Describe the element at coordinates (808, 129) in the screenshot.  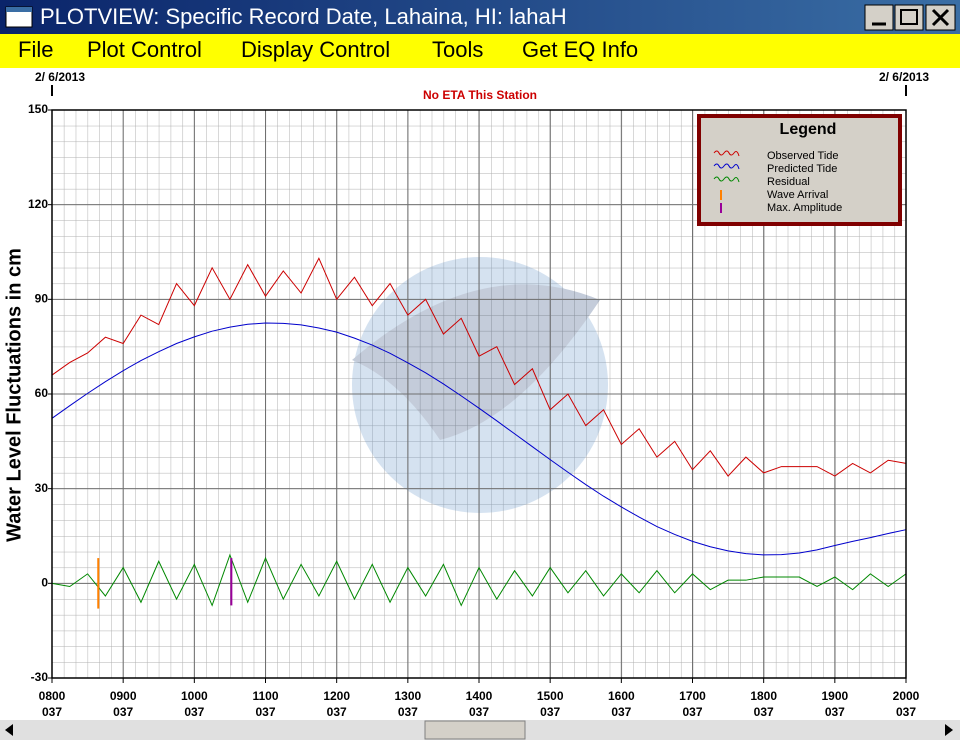
I see `legend-title: Legend` at that location.